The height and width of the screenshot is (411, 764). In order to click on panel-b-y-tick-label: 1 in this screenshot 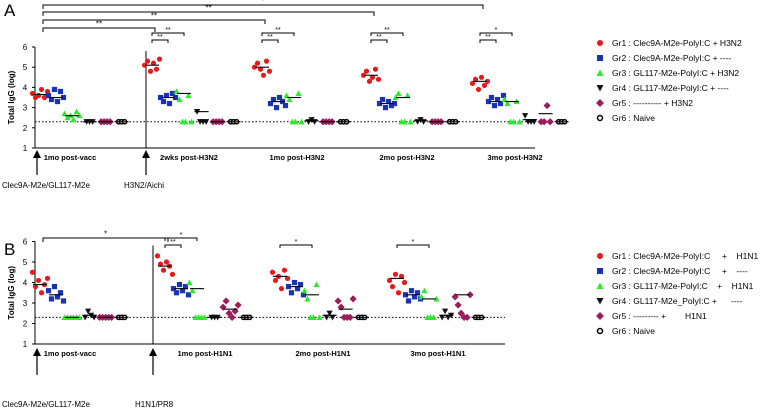, I will do `click(25, 344)`.